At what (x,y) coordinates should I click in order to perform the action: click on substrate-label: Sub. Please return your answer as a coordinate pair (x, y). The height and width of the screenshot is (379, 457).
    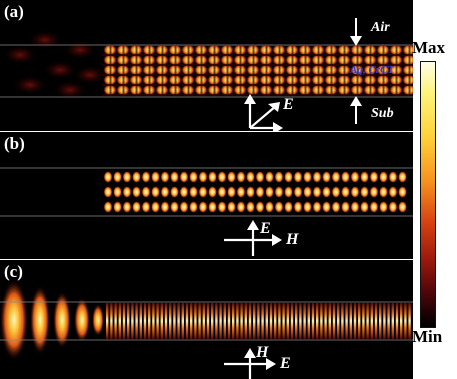
    Looking at the image, I should click on (382, 113).